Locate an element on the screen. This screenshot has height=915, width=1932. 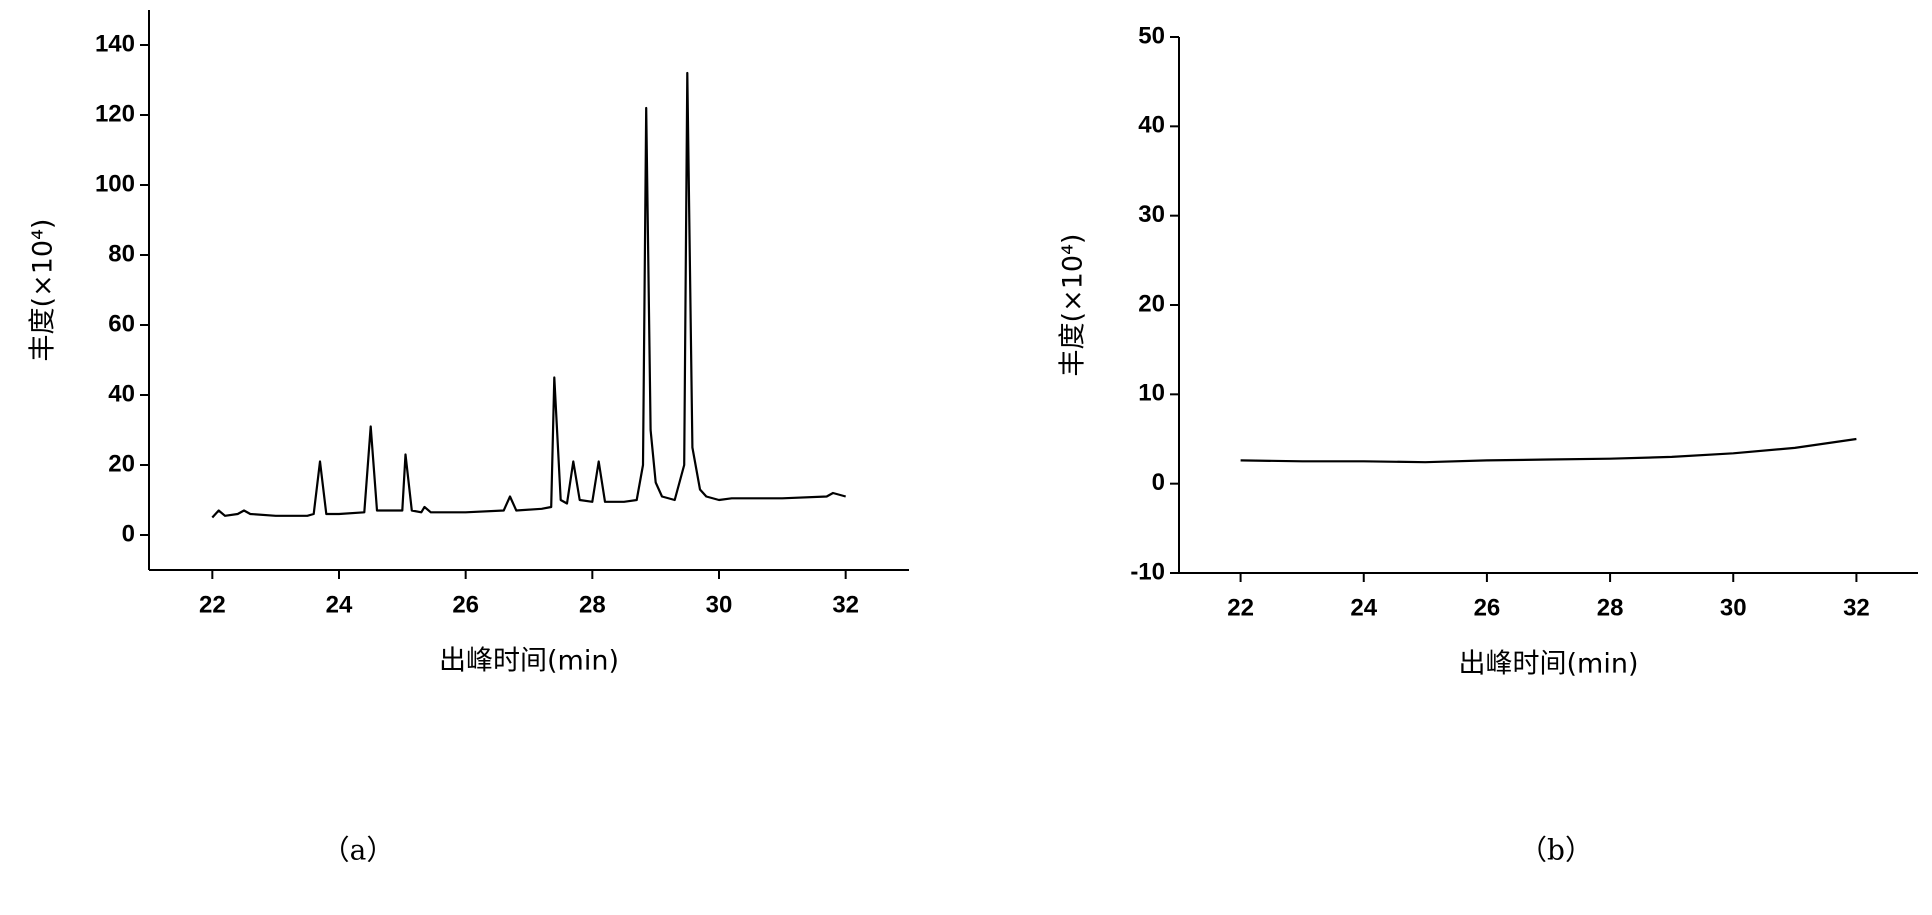
y-tick-label: 60 is located at coordinates (121, 323).